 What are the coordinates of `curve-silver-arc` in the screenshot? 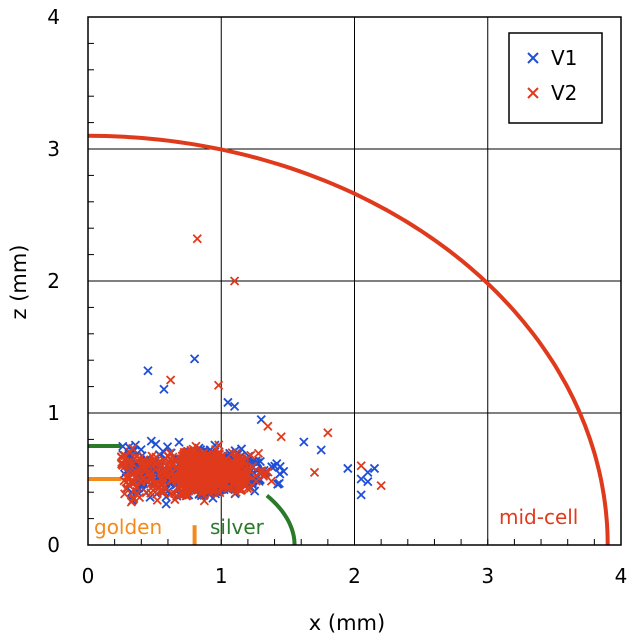 It's located at (281, 519).